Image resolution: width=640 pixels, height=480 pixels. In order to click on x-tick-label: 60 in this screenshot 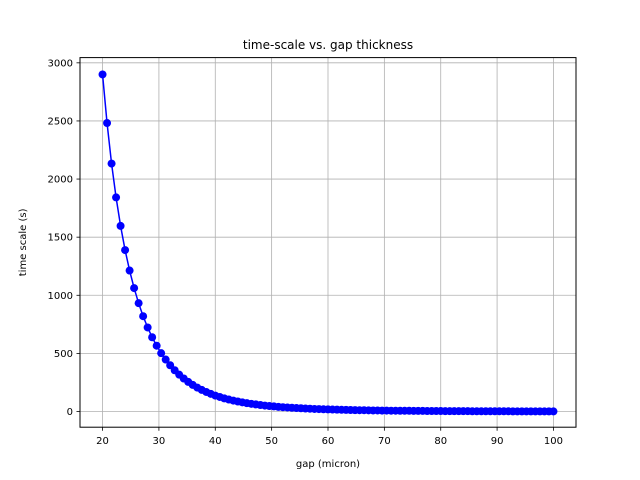, I will do `click(328, 441)`.